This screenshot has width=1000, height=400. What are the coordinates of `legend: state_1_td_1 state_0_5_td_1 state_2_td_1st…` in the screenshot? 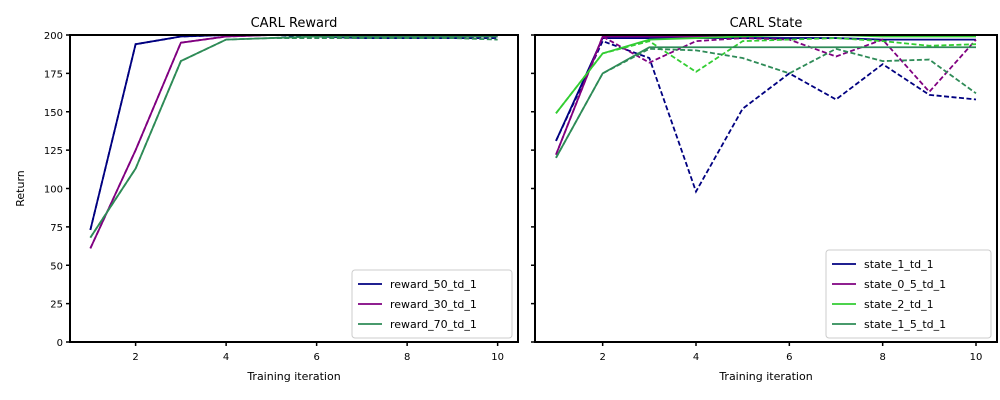 It's located at (908, 294).